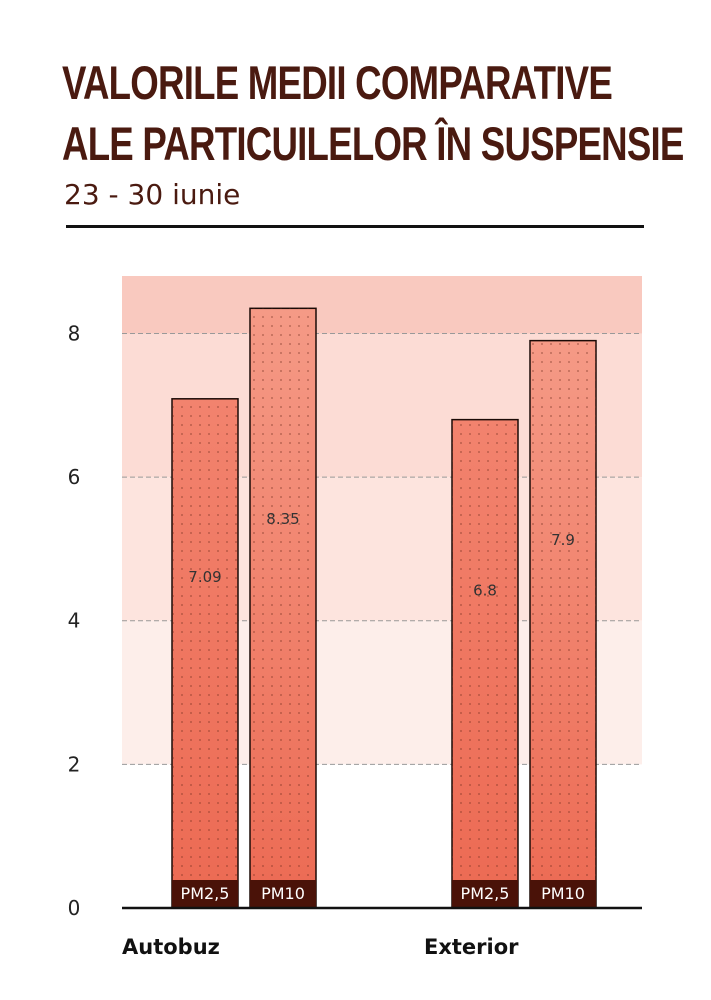 The image size is (711, 1000). Describe the element at coordinates (337, 82) in the screenshot. I see `chart-title-line-1: VALORILE MEDII COMPARATIVE` at that location.